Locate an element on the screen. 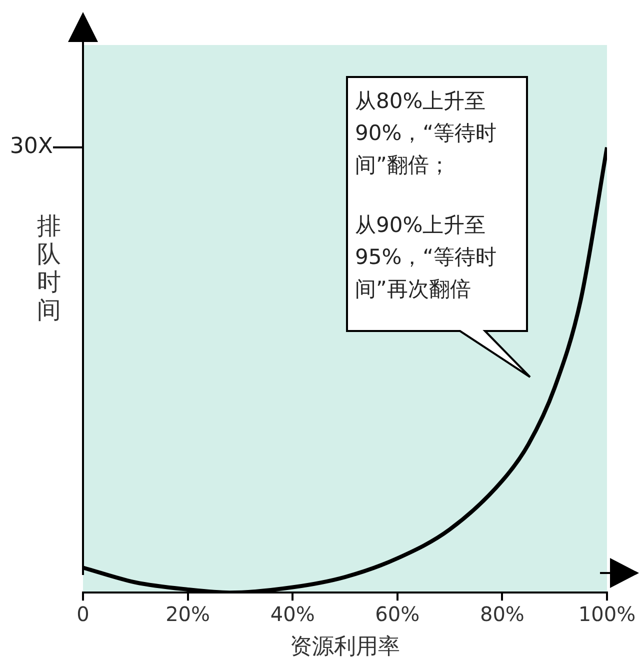 The image size is (641, 665). x-tick-label: 60% is located at coordinates (397, 614).